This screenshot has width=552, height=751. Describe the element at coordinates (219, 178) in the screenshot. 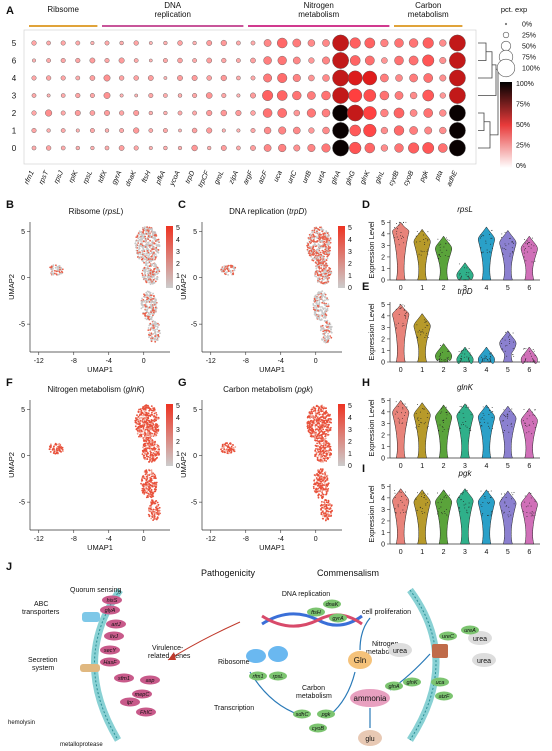

I see `gene-label: groL` at that location.